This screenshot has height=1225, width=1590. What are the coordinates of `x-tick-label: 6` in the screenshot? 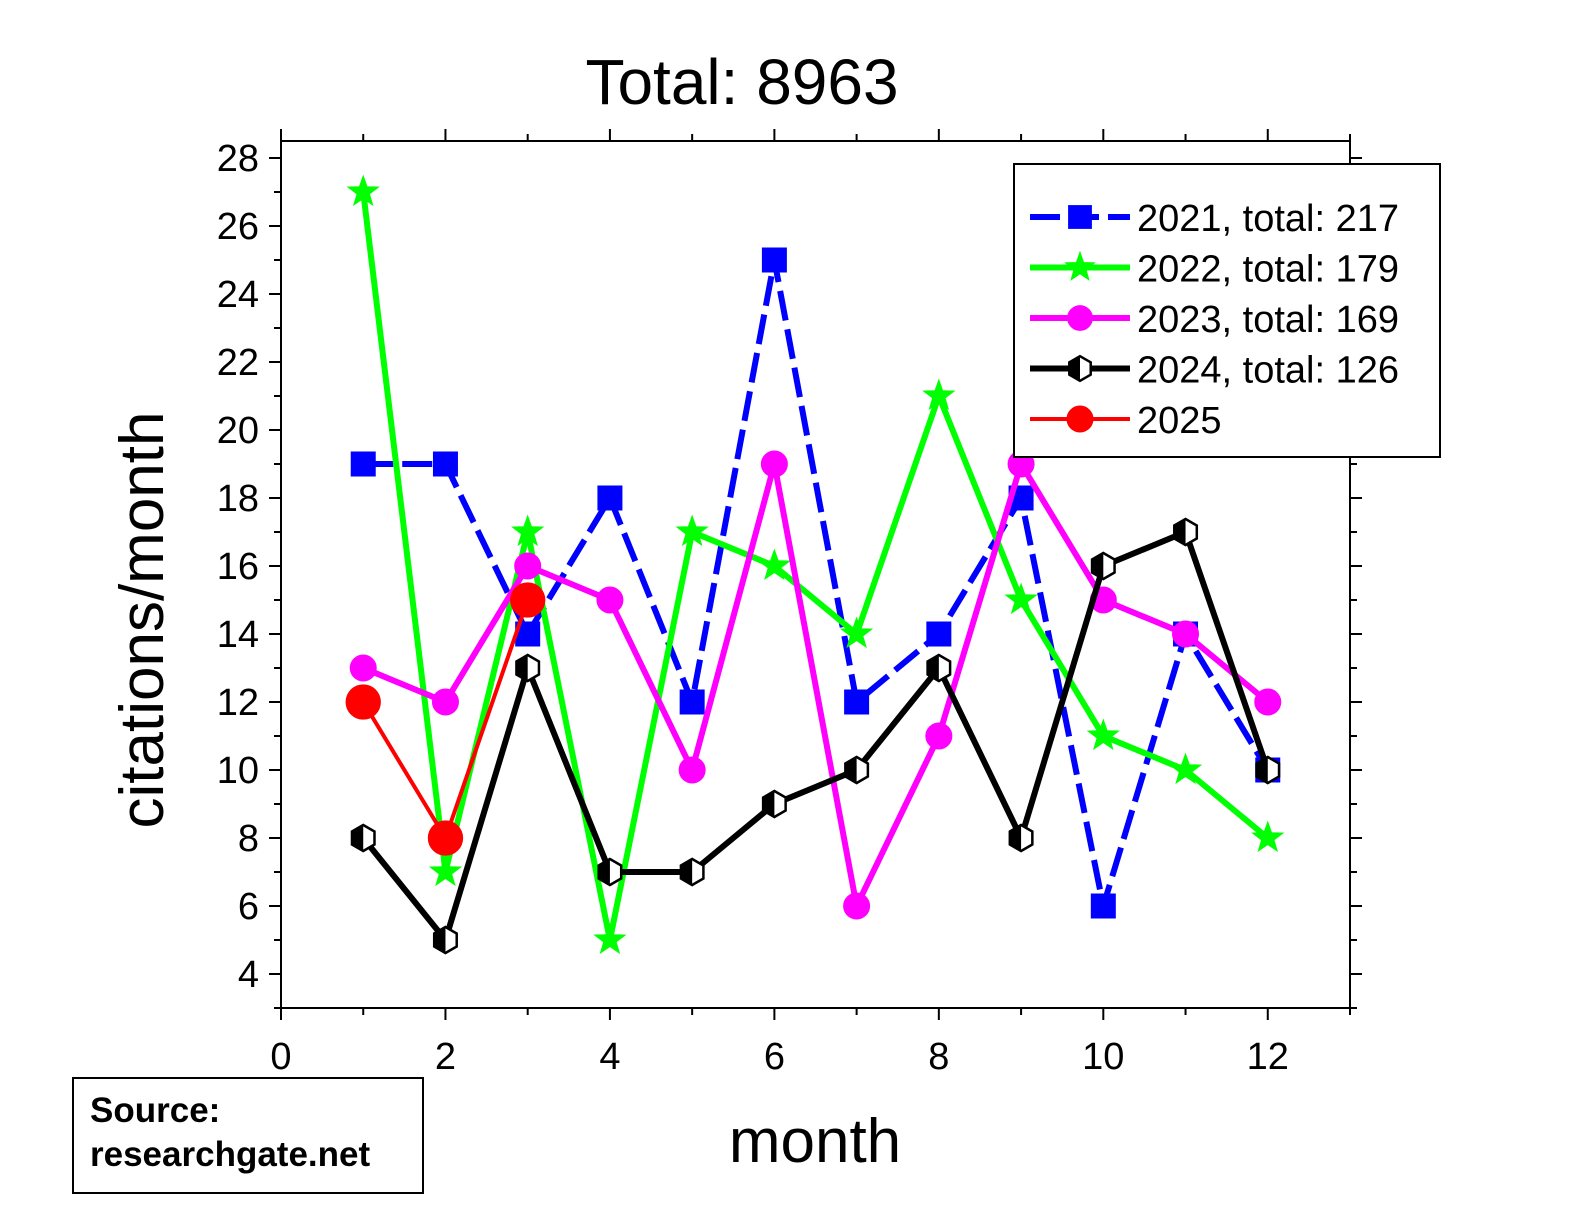 It's located at (774, 1057).